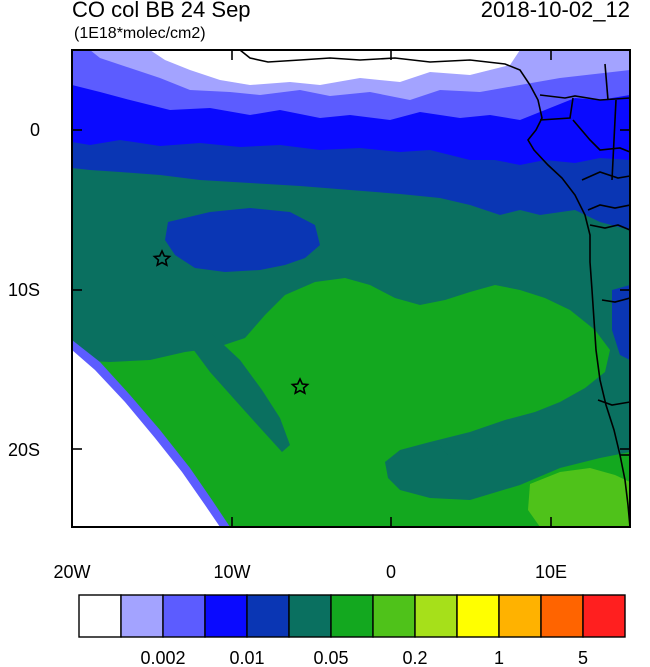 The height and width of the screenshot is (667, 650). Describe the element at coordinates (364, 657) in the screenshot. I see `colorbar-labels: 0.002 0.01 0.05 0.2 1 5` at that location.